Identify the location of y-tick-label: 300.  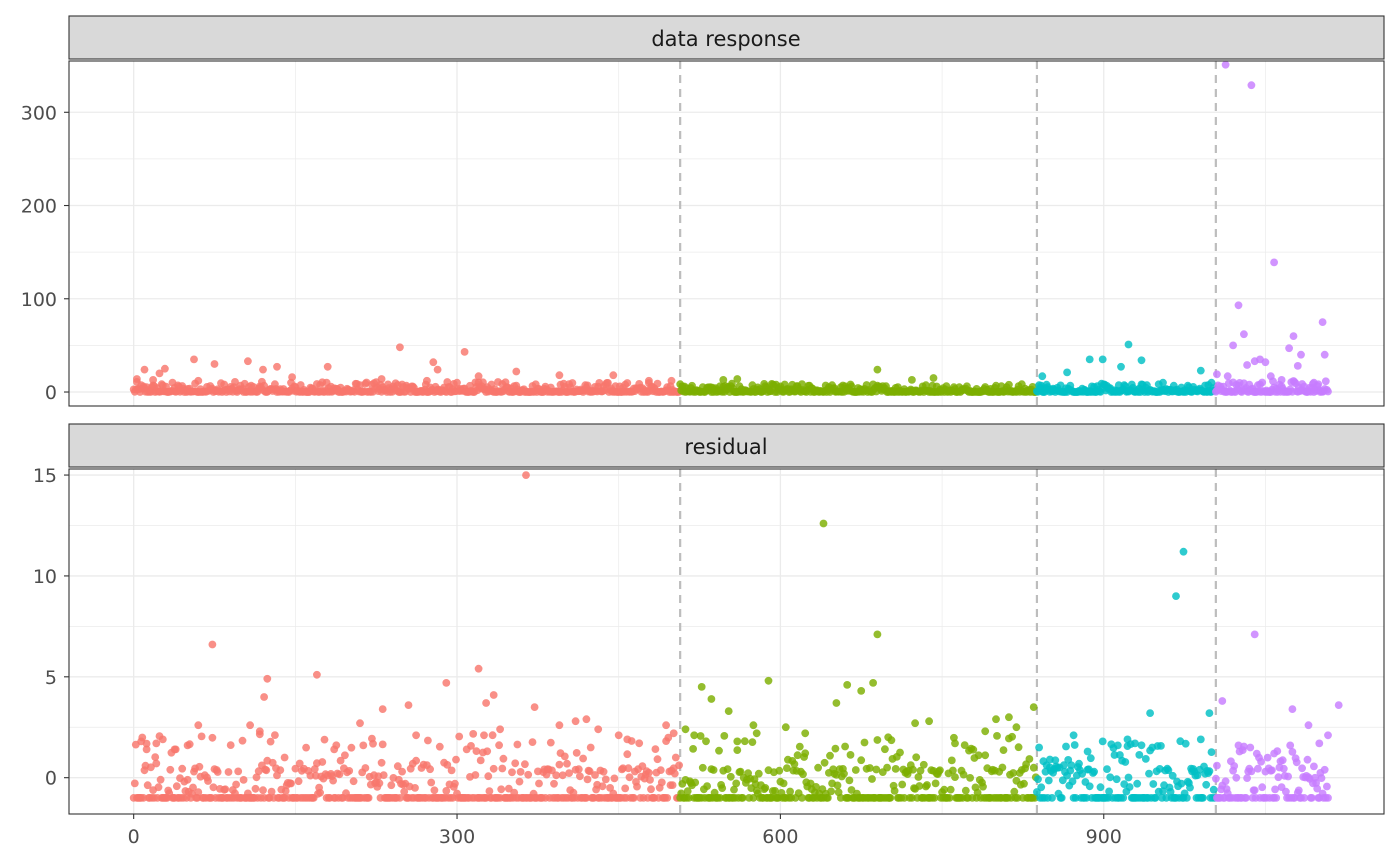
(39, 113).